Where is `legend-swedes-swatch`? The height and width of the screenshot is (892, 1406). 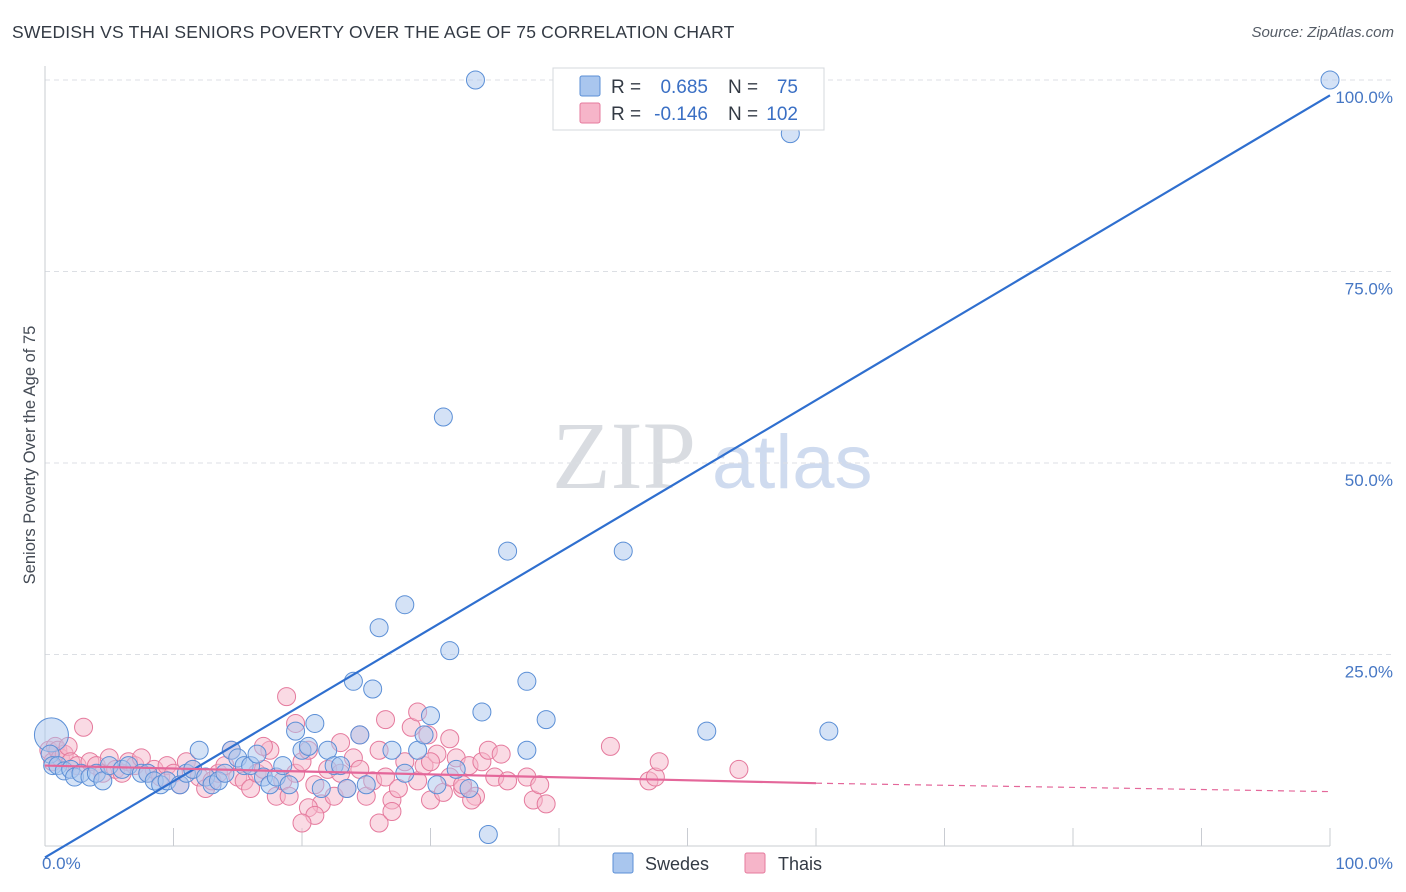
legend-swedes-swatch is located at coordinates (590, 86).